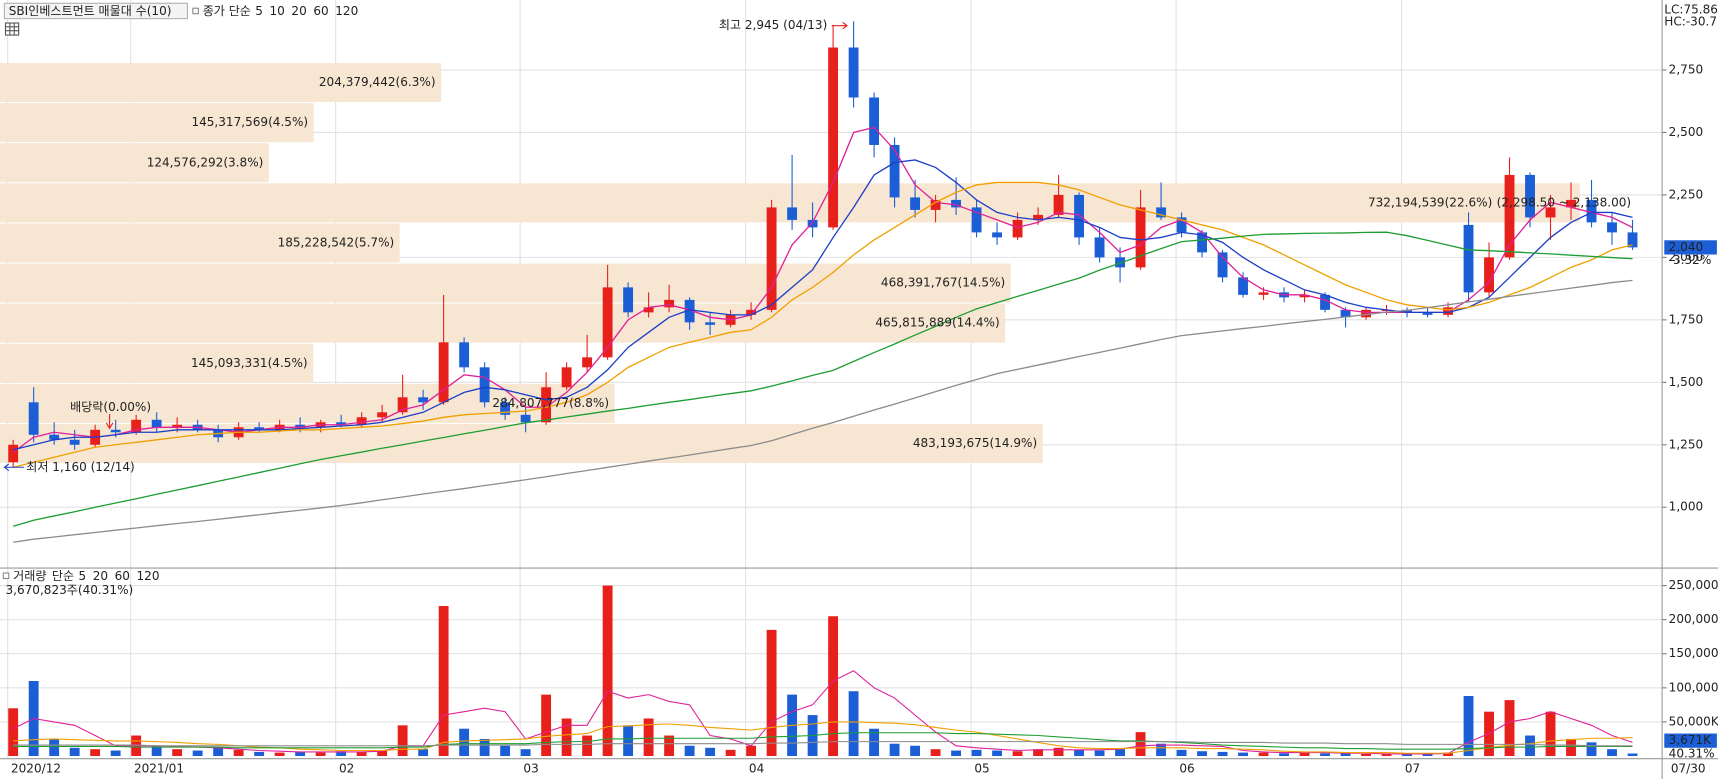 This screenshot has height=779, width=1718. What do you see at coordinates (95, 11) in the screenshot?
I see `title-box` at bounding box center [95, 11].